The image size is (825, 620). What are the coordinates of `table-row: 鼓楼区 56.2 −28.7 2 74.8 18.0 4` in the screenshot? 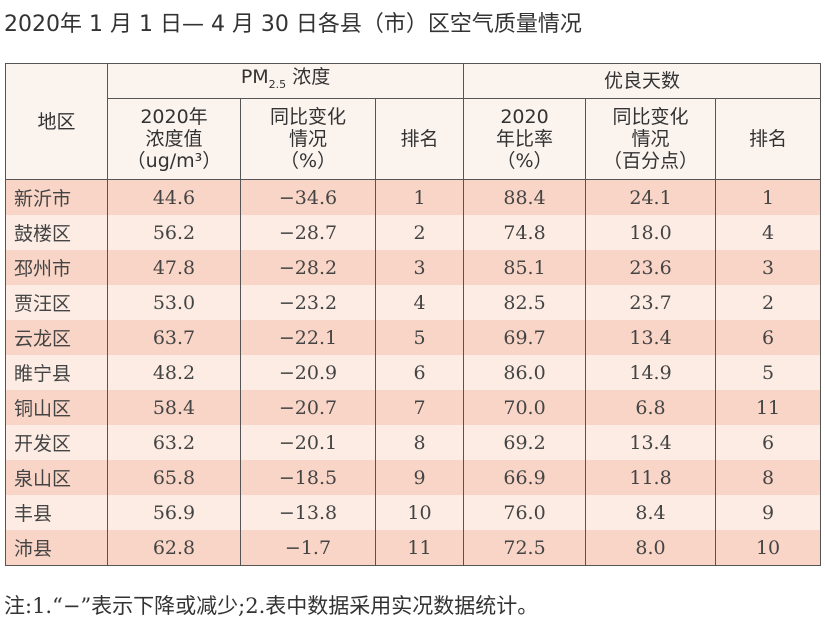 It's located at (413, 232).